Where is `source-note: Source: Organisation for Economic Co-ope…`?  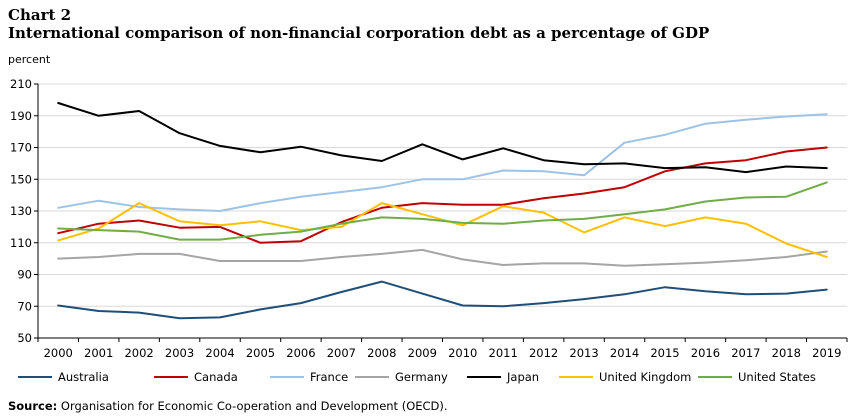
source-note: Source: Organisation for Economic Co-ope… is located at coordinates (228, 406).